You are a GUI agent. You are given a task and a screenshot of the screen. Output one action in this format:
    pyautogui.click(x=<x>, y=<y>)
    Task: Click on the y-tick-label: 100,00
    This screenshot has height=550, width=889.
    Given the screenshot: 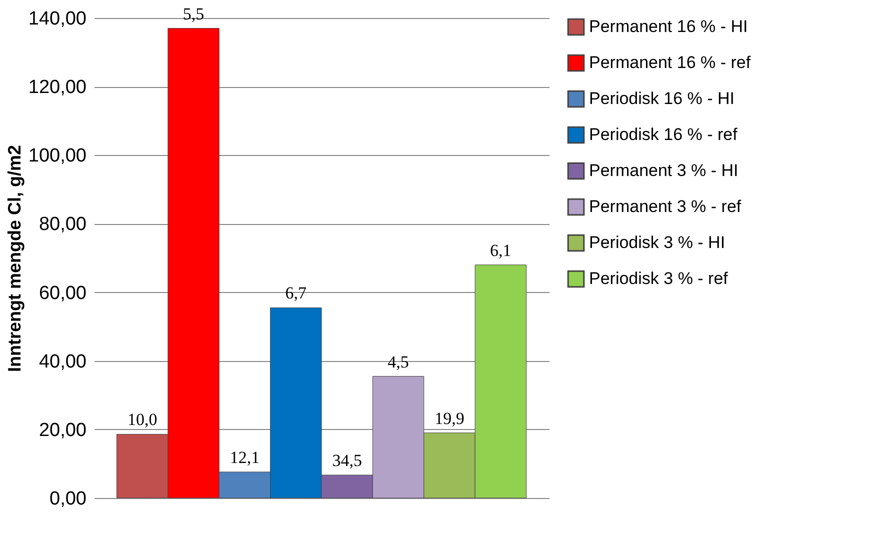 What is the action you would take?
    pyautogui.click(x=57, y=156)
    